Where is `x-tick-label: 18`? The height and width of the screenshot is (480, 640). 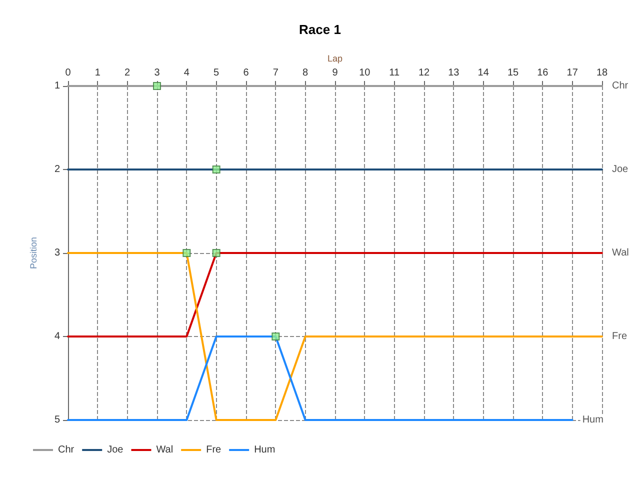
x-tick-label: 18 is located at coordinates (602, 73).